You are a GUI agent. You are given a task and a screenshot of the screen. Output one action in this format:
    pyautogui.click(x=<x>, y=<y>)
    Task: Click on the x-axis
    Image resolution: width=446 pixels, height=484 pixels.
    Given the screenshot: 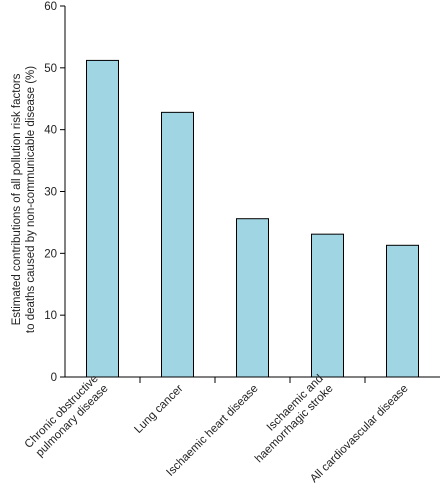 What is the action you would take?
    pyautogui.click(x=252, y=379)
    